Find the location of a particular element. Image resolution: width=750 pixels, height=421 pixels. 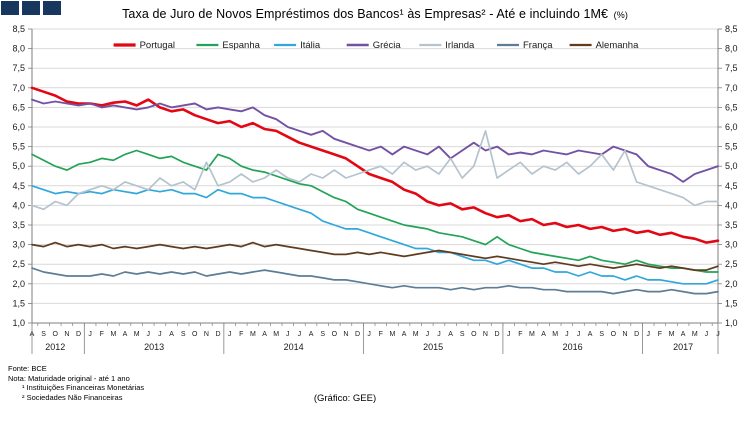

maturity-note: Nota: Maturidade original - até 1 ano is located at coordinates (69, 378).